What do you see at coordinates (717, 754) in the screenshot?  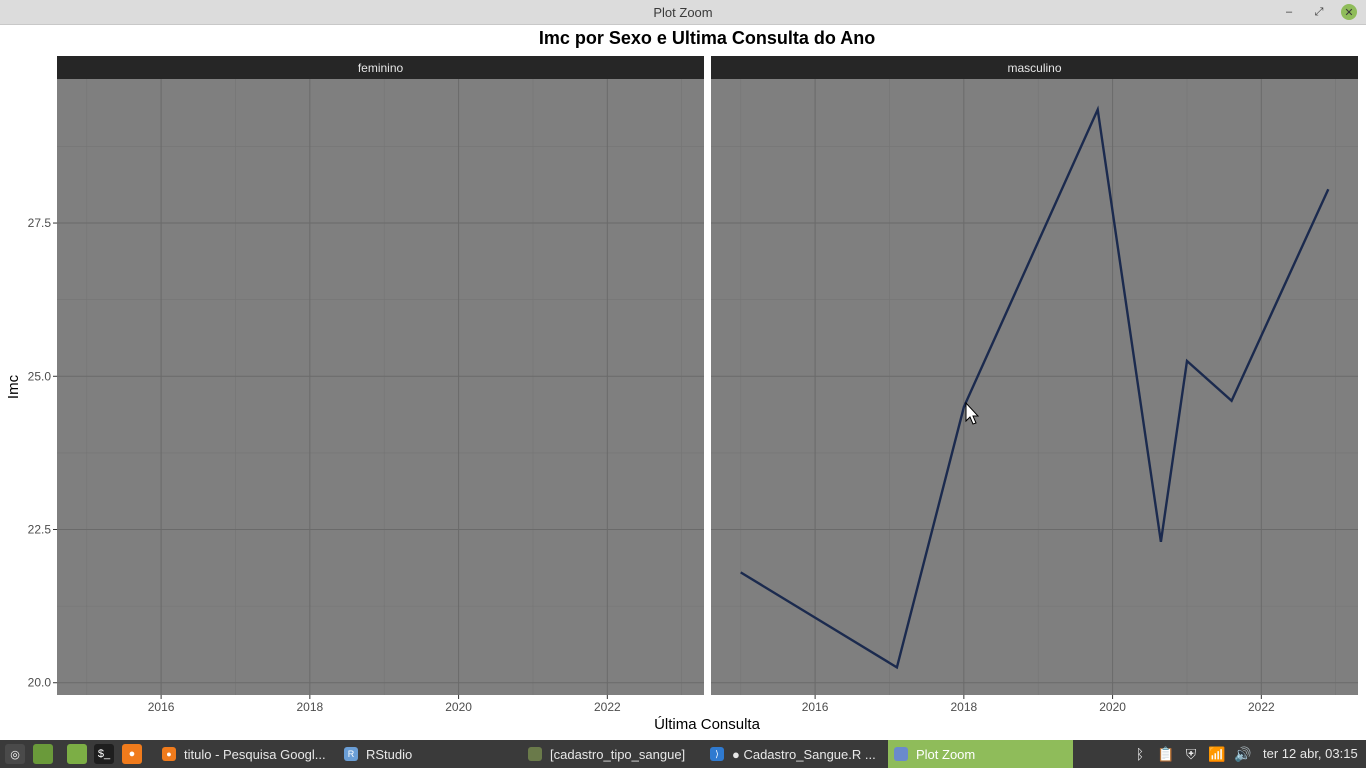 I see `vscode-task-icon: ⟩` at bounding box center [717, 754].